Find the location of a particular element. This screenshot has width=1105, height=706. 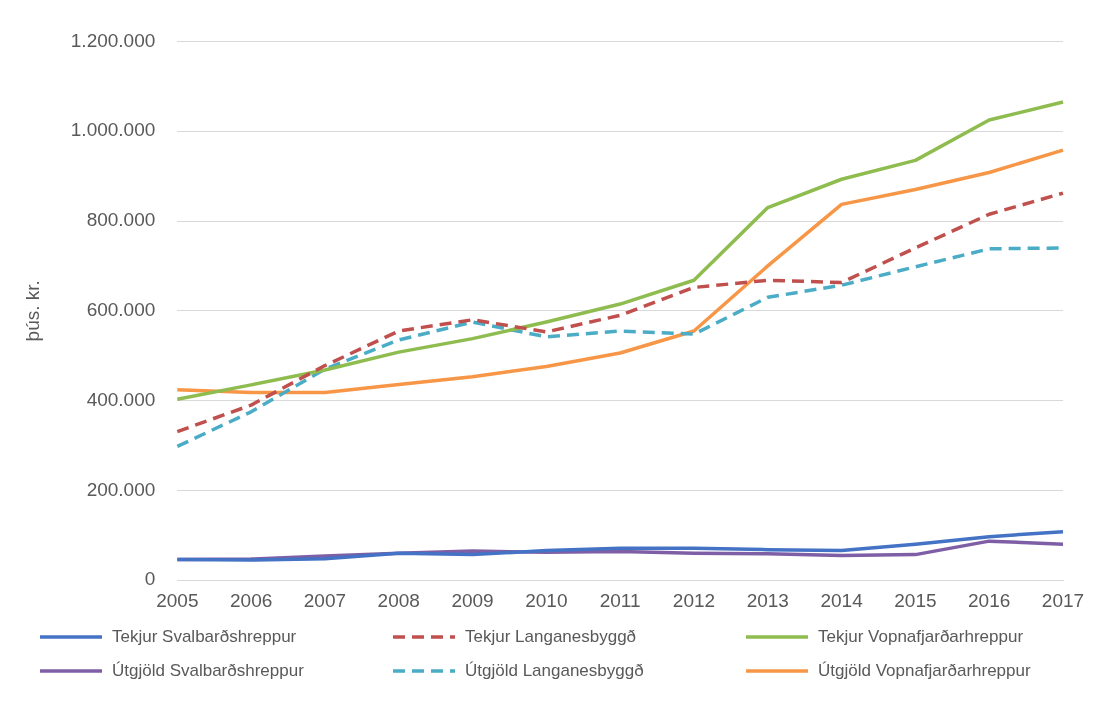

y-tick-label: 400.000 is located at coordinates (121, 399).